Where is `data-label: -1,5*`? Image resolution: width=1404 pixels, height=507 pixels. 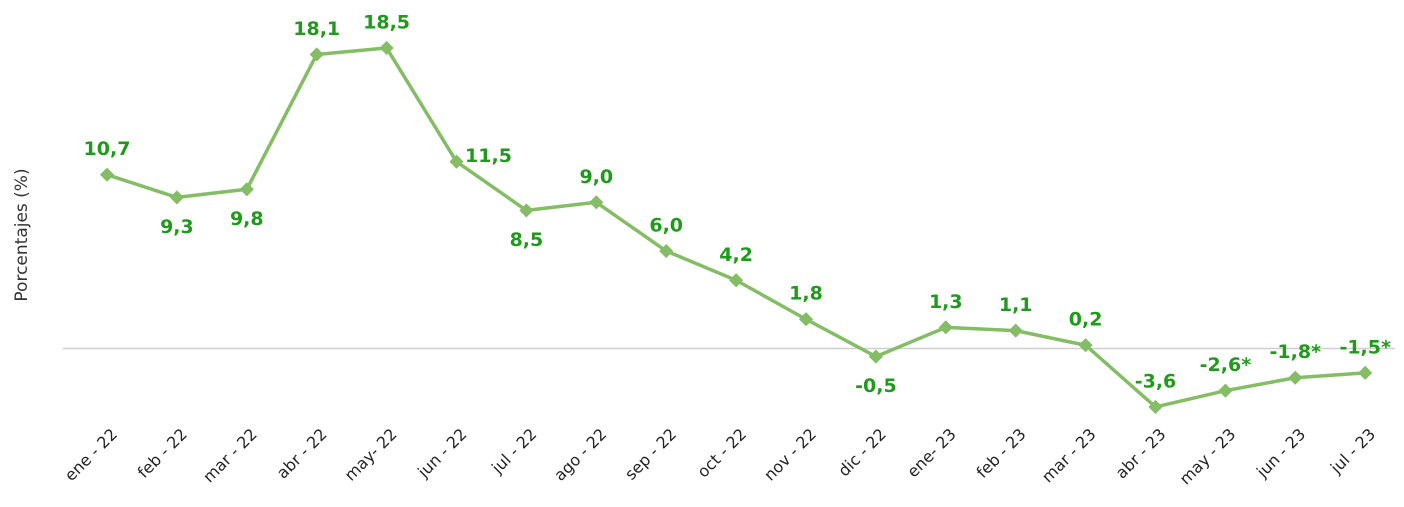
data-label: -1,5* is located at coordinates (1365, 347).